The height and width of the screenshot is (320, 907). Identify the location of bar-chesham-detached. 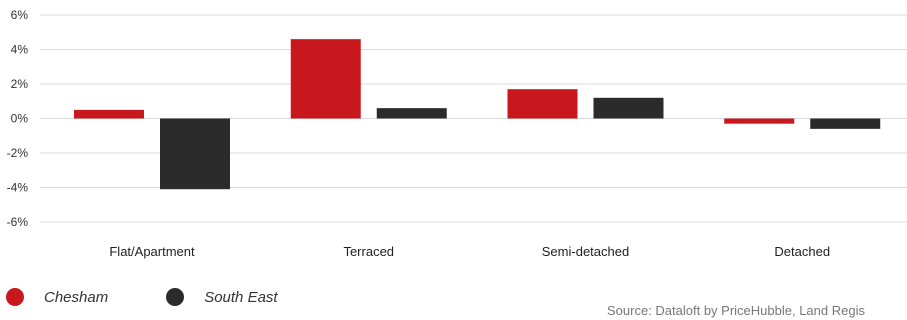
(759, 121).